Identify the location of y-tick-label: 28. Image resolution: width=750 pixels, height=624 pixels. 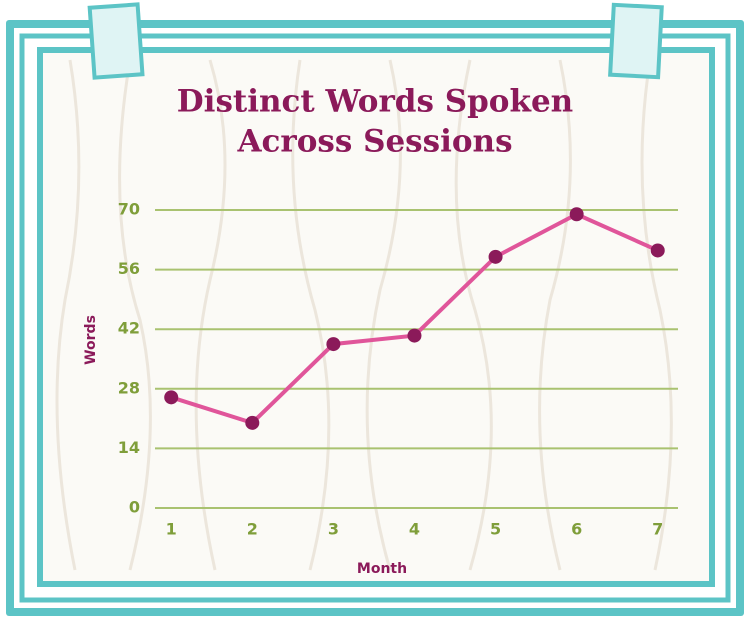
(129, 387).